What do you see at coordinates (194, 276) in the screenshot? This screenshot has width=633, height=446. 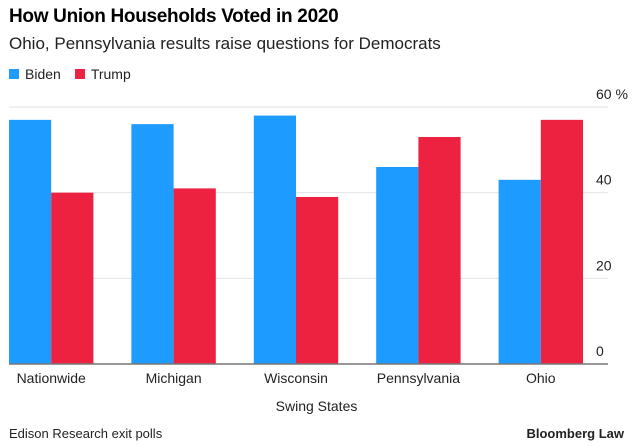 I see `bar-trump-michigan` at bounding box center [194, 276].